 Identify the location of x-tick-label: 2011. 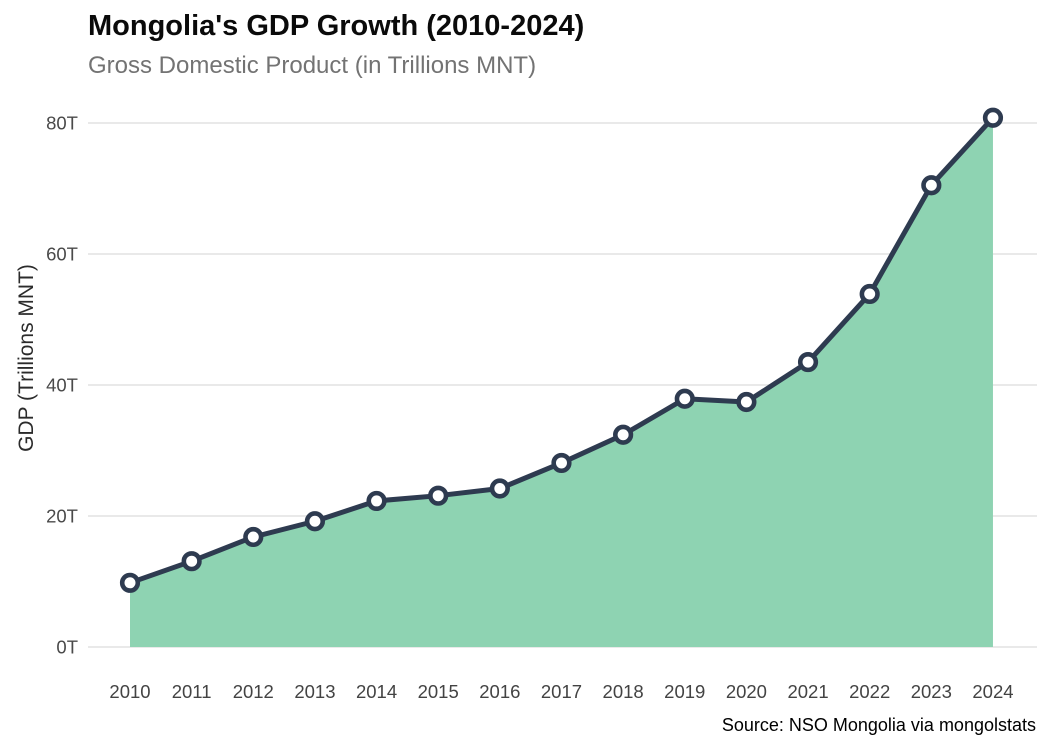
(192, 691).